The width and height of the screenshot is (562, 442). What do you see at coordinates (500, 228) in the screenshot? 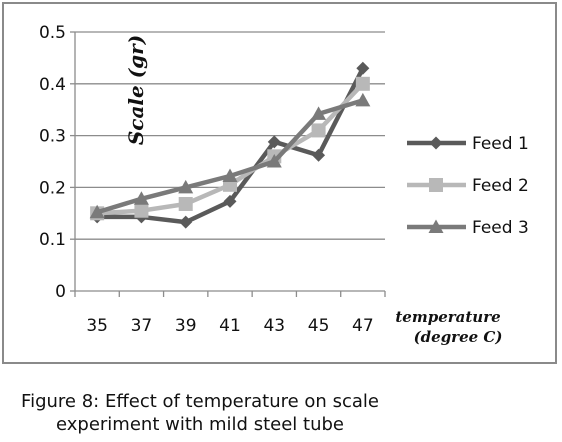
I see `legend-label: Feed 3` at bounding box center [500, 228].